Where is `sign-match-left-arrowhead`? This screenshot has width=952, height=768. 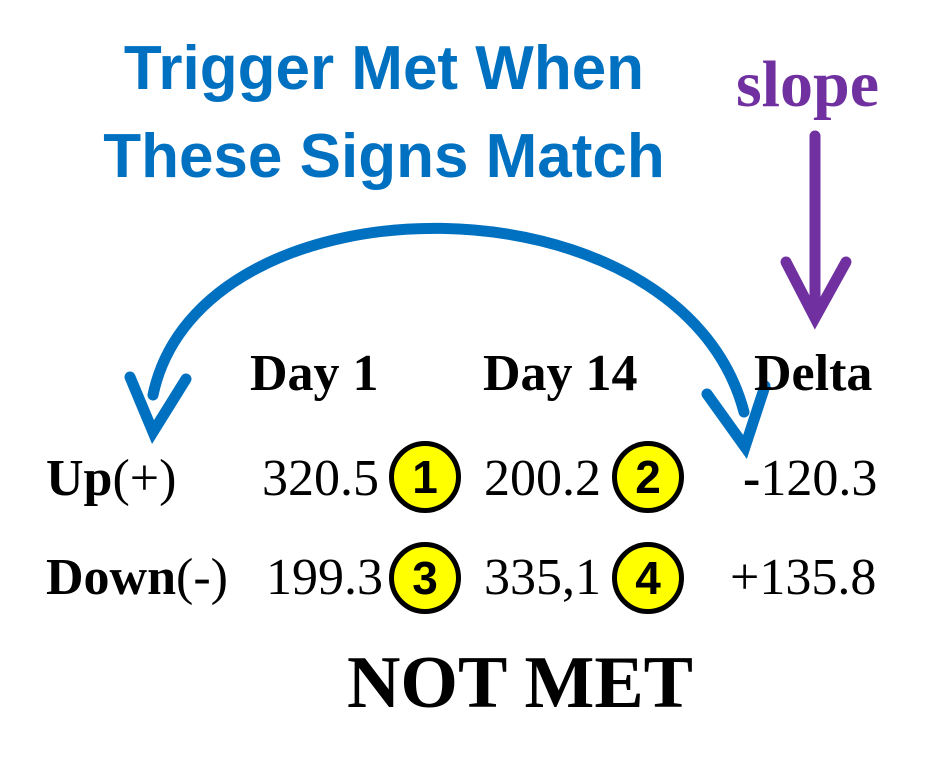
sign-match-left-arrowhead is located at coordinates (158, 407).